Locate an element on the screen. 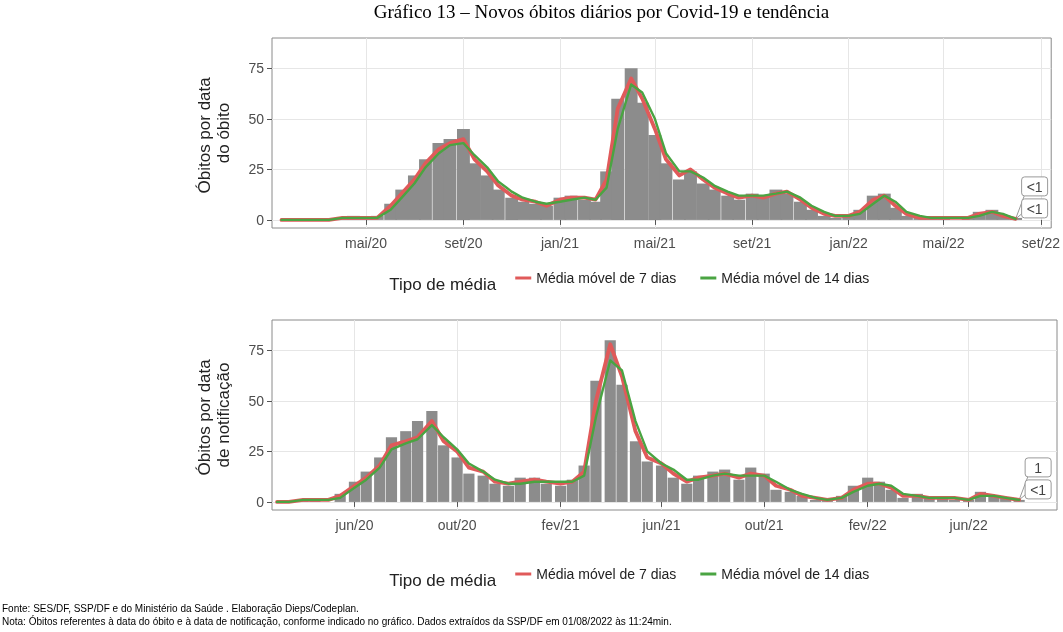  x-tick-label: mai/20 is located at coordinates (366, 243).